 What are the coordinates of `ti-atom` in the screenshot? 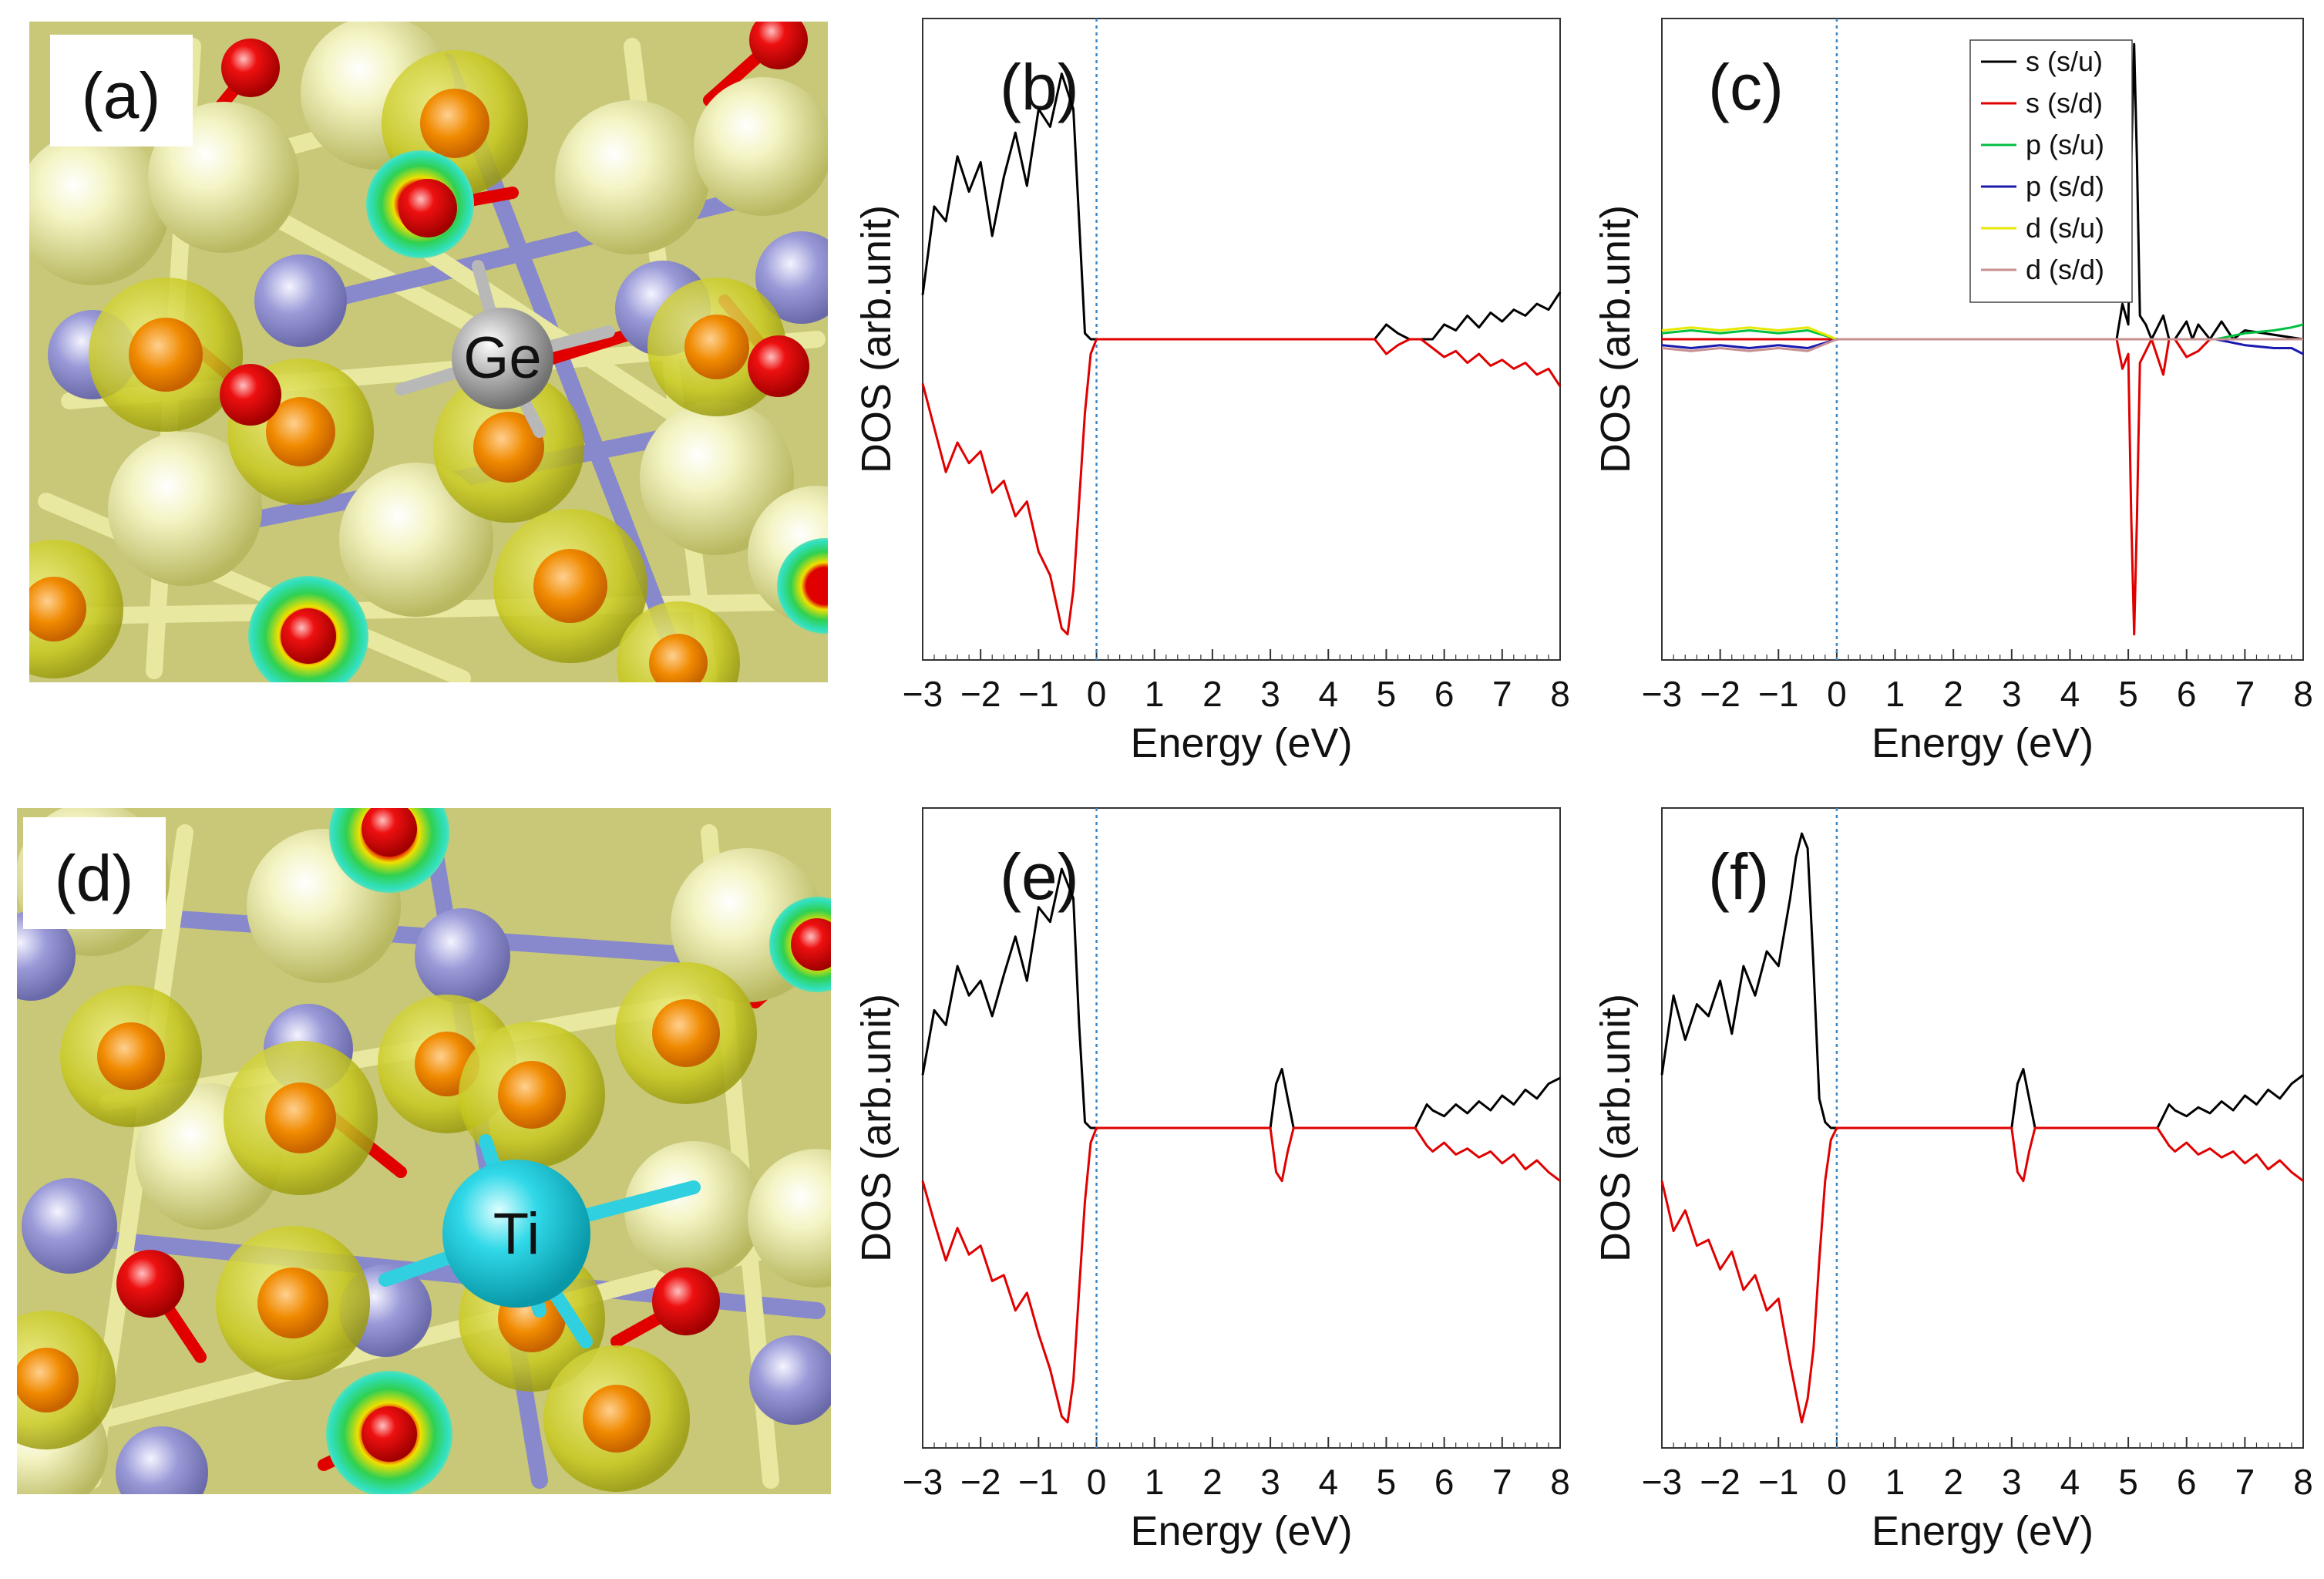 It's located at (516, 1234).